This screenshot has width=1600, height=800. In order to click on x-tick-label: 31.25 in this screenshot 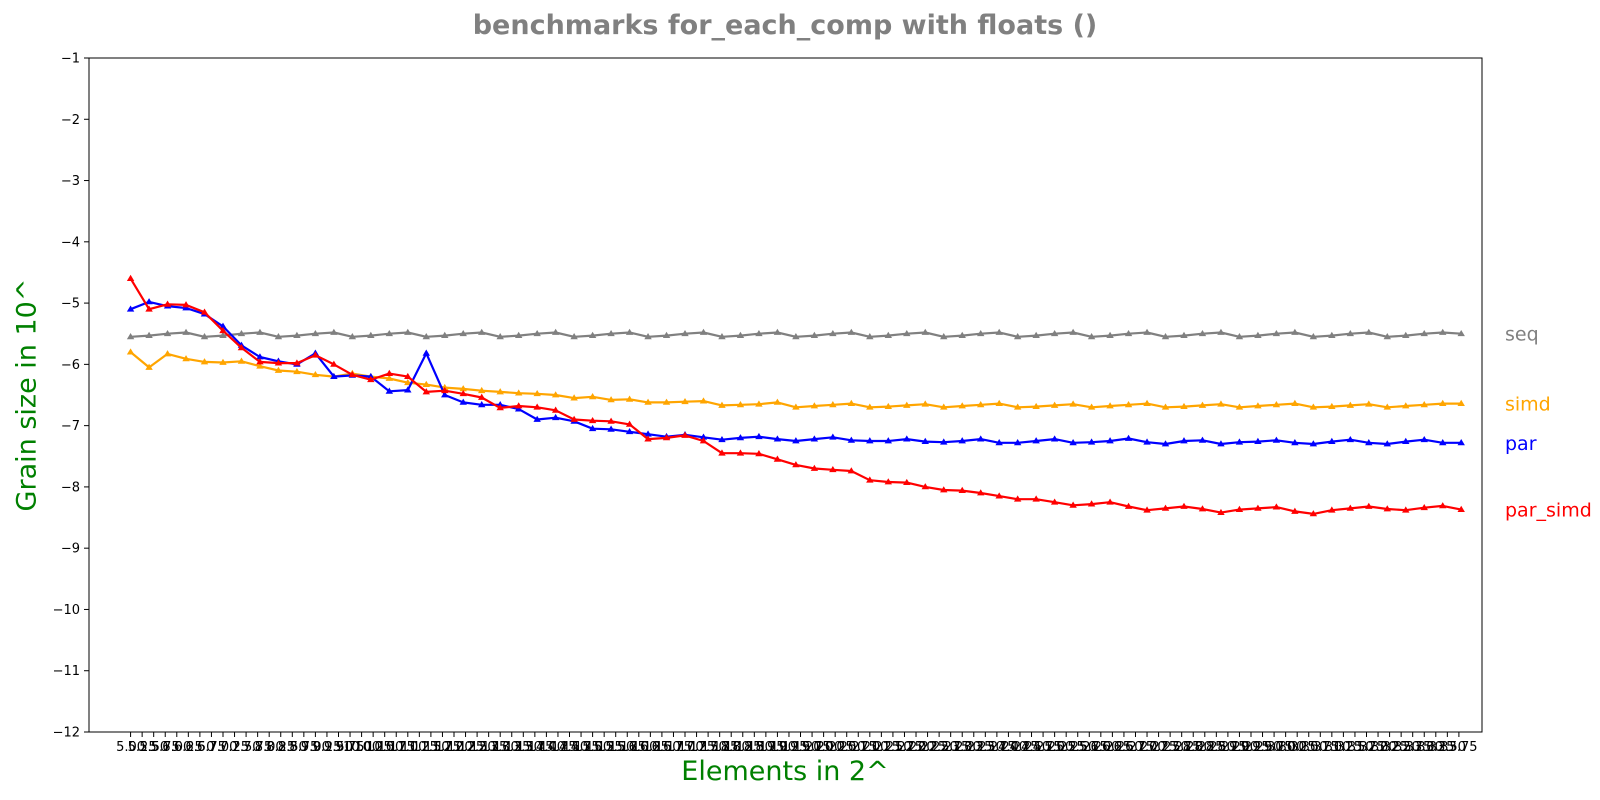, I will do `click(1343, 747)`.